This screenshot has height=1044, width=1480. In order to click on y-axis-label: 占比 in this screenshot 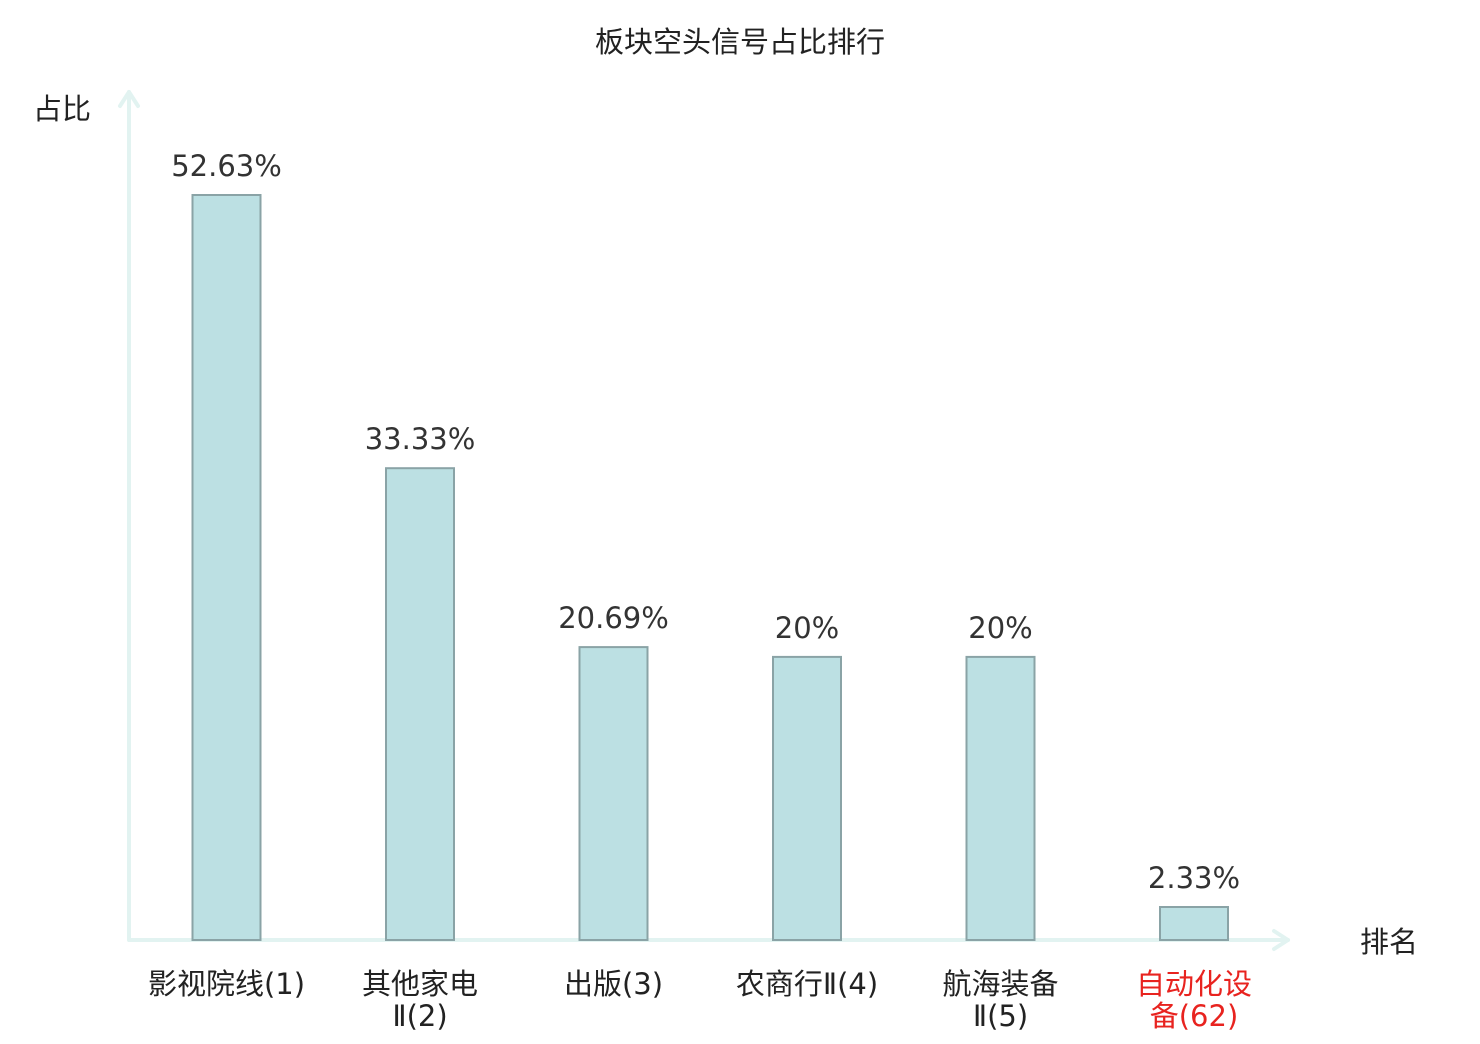, I will do `click(62, 109)`.